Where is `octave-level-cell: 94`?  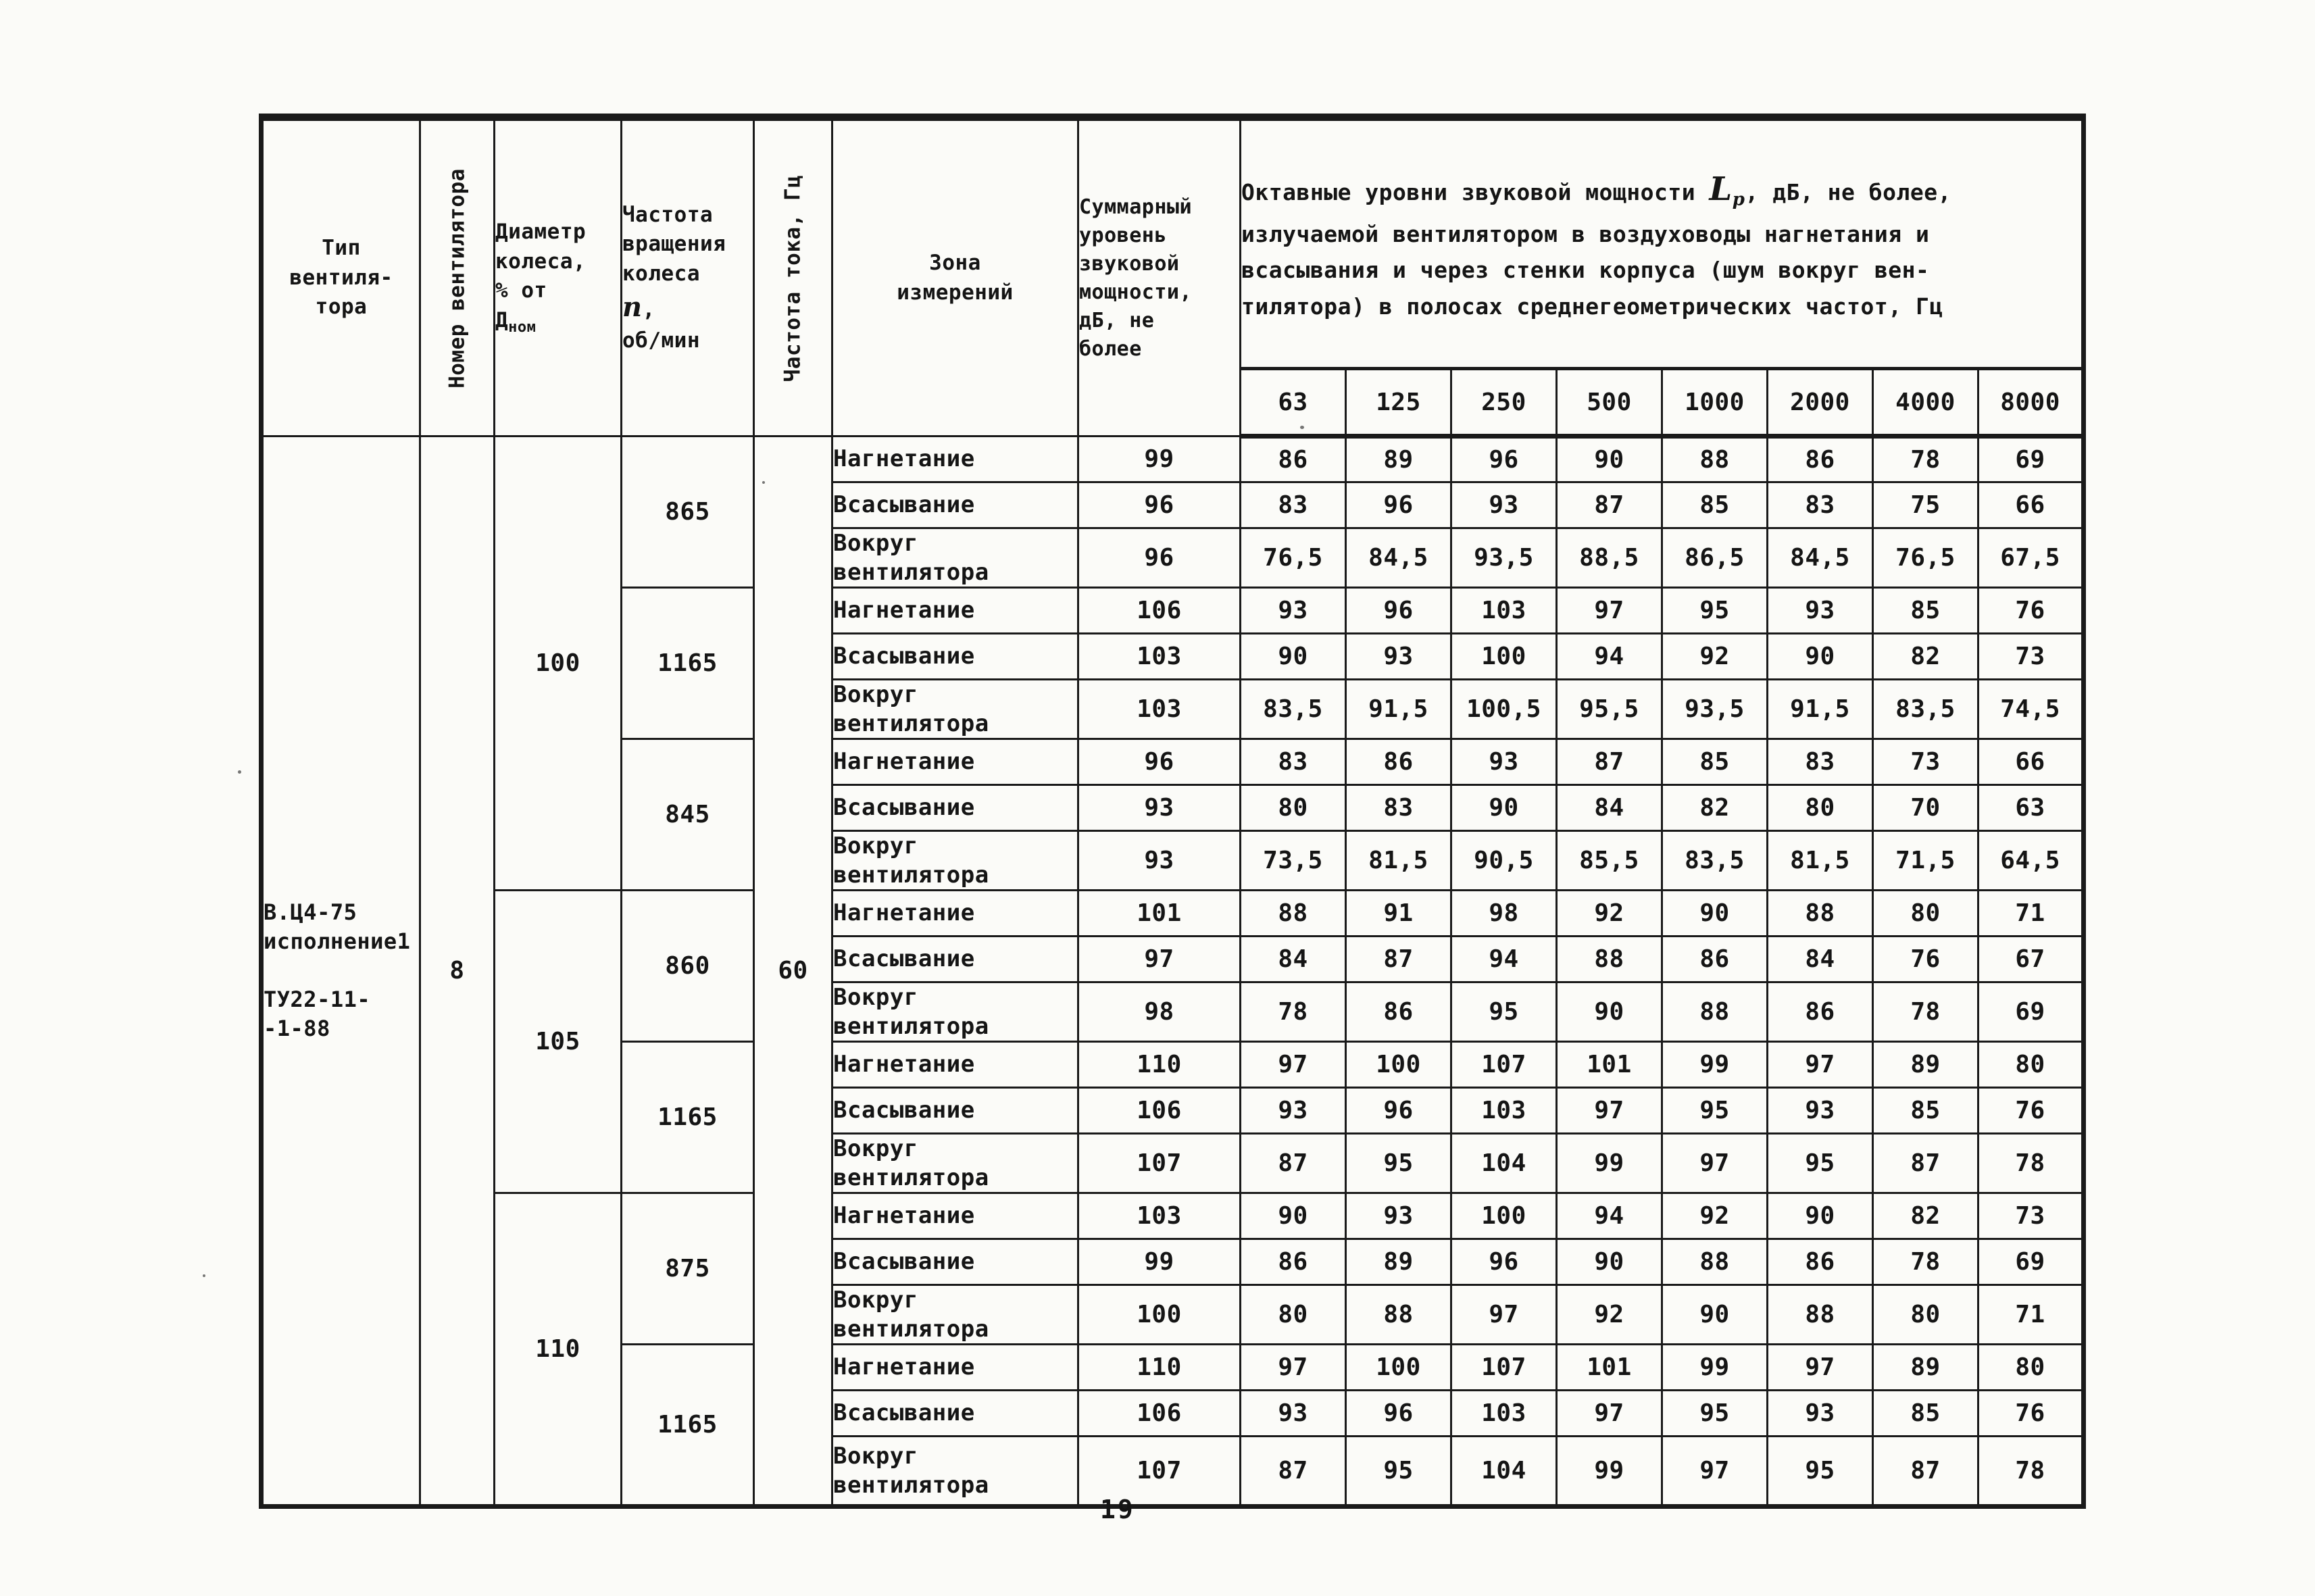 octave-level-cell: 94 is located at coordinates (1609, 656).